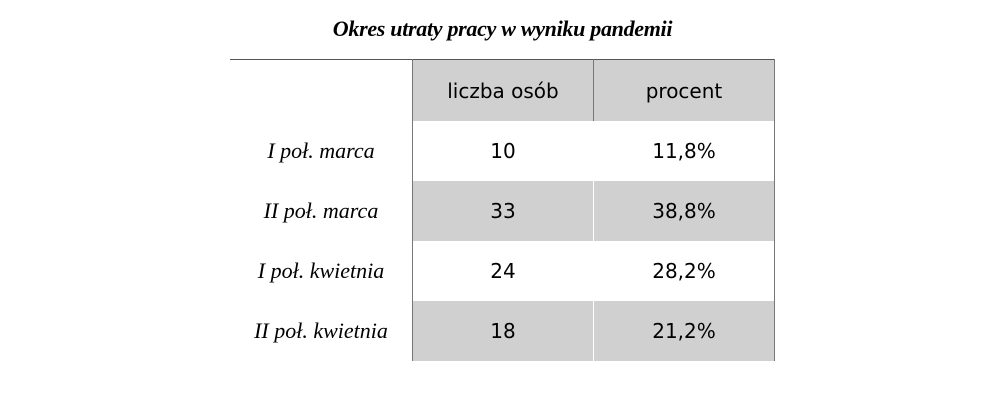 The height and width of the screenshot is (411, 1000). What do you see at coordinates (684, 331) in the screenshot?
I see `cell-percent: 21,2%` at bounding box center [684, 331].